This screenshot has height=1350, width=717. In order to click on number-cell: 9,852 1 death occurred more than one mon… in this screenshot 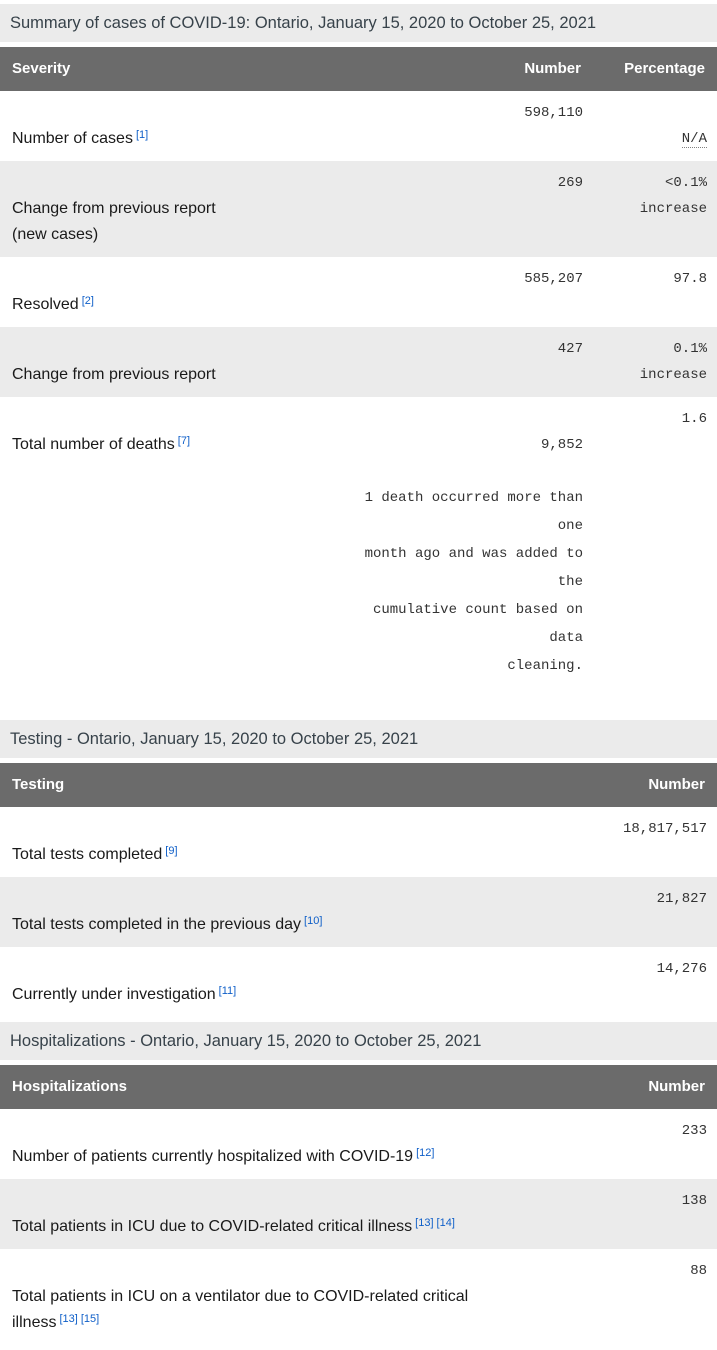, I will do `click(465, 556)`.